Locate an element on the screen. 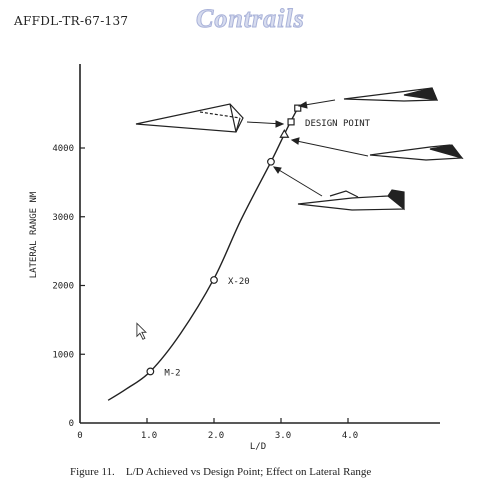 This screenshot has width=500, height=491. data-label: X-20 is located at coordinates (239, 282).